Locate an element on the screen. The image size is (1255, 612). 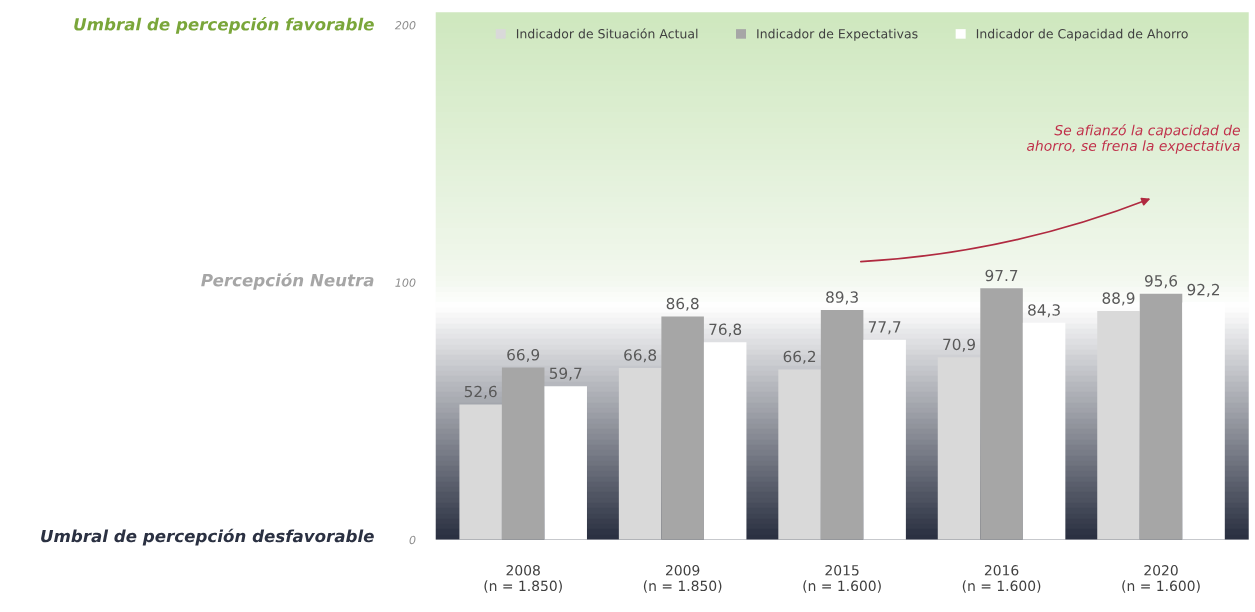
y-tick-label: 200 is located at coordinates (405, 25).